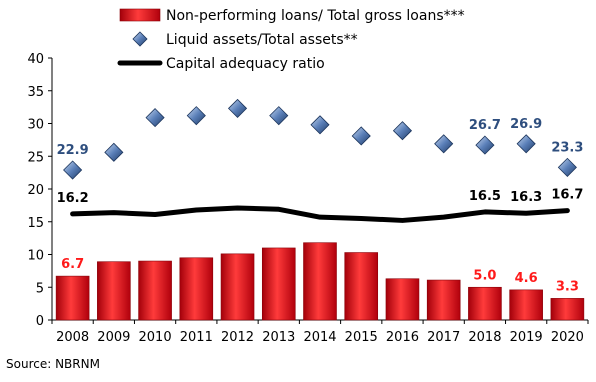 The height and width of the screenshot is (382, 596). I want to click on bar-npl-2010, so click(155, 290).